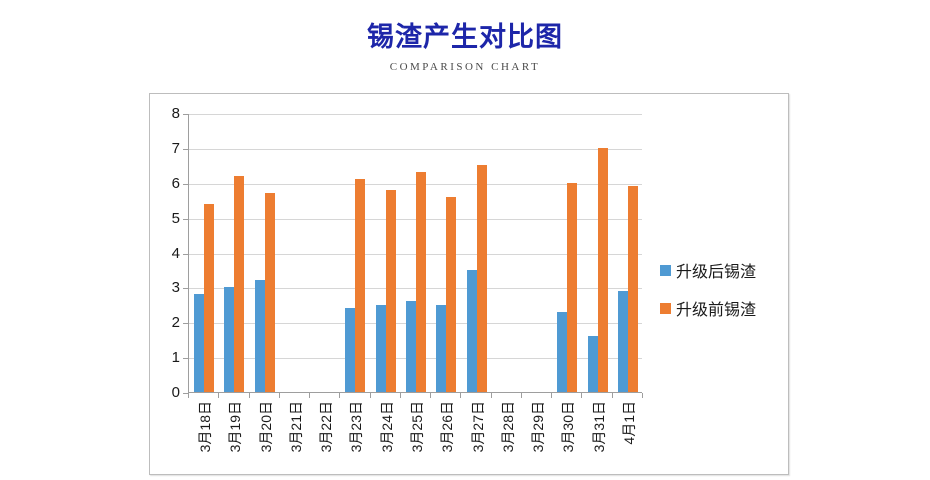 Image resolution: width=930 pixels, height=480 pixels. I want to click on x-axis-label: 3月28日, so click(507, 427).